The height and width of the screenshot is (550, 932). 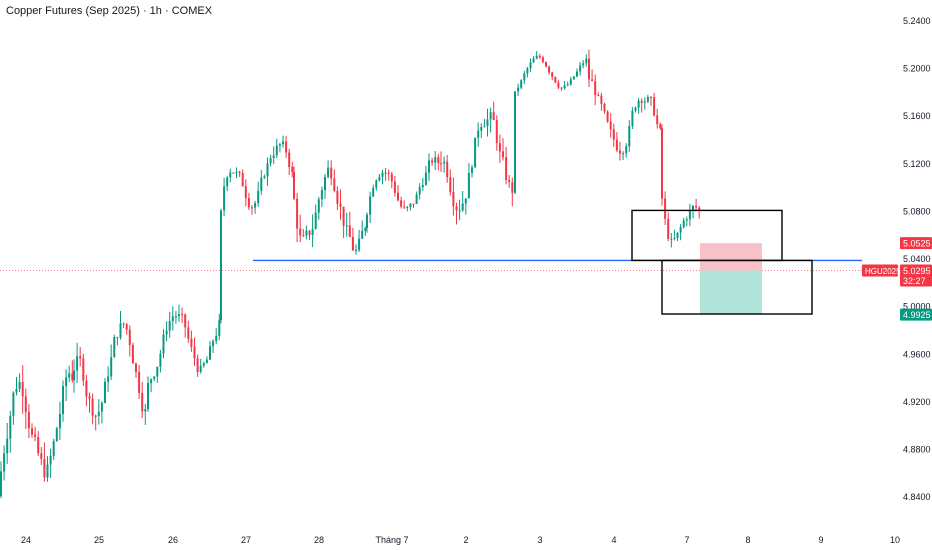 What do you see at coordinates (917, 69) in the screenshot?
I see `y-tick-label: 5.2000` at bounding box center [917, 69].